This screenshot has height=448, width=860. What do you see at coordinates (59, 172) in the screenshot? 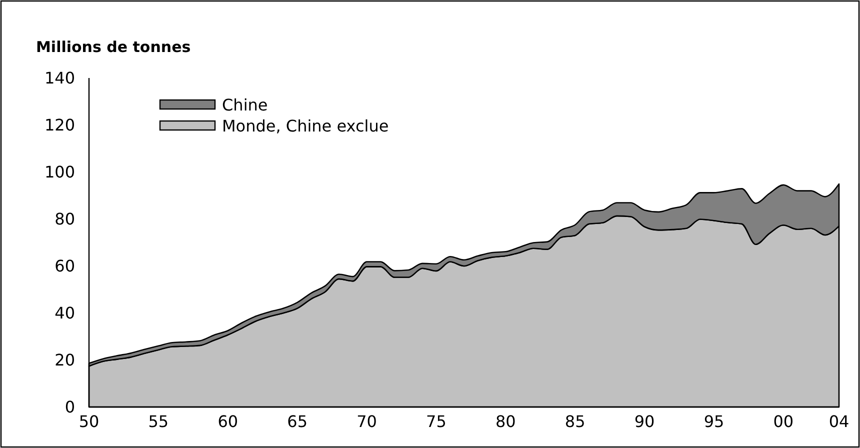
I see `y-tick-label: 100` at bounding box center [59, 172].